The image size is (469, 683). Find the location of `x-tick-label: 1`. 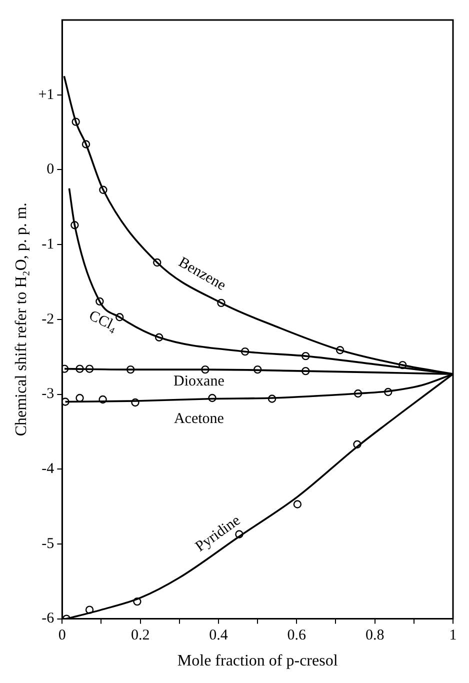

x-tick-label: 1 is located at coordinates (453, 636).